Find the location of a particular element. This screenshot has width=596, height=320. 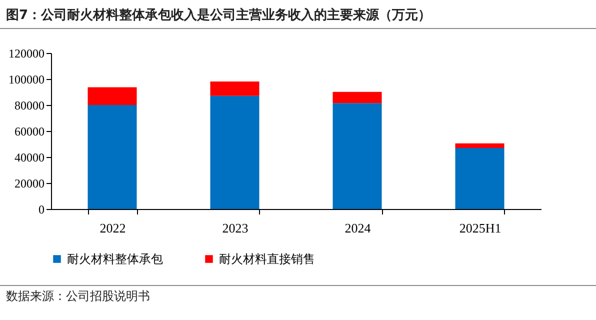

x-tick-label: 2022 is located at coordinates (113, 228).